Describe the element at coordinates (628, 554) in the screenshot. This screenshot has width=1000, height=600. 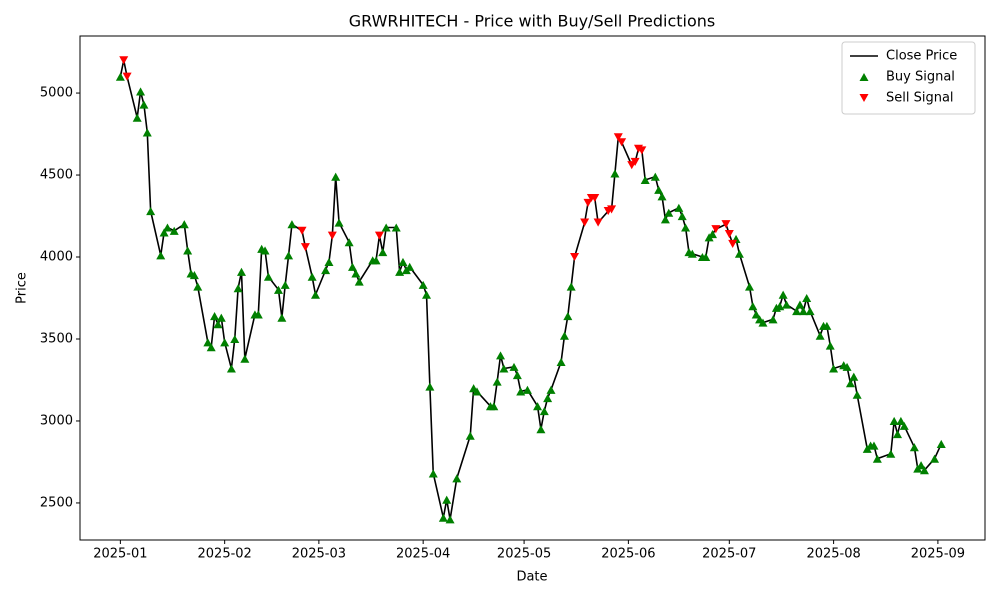
I see `x-tick-label: 2025-06` at that location.